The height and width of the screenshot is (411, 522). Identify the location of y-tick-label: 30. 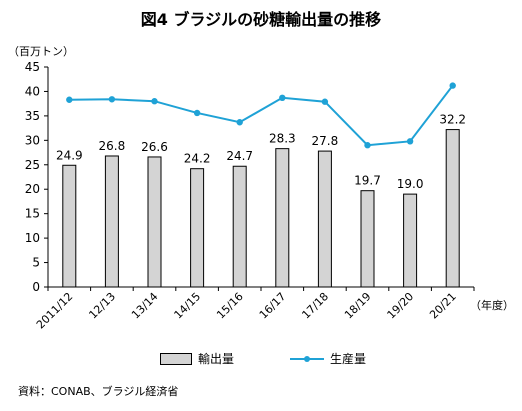
(32, 140).